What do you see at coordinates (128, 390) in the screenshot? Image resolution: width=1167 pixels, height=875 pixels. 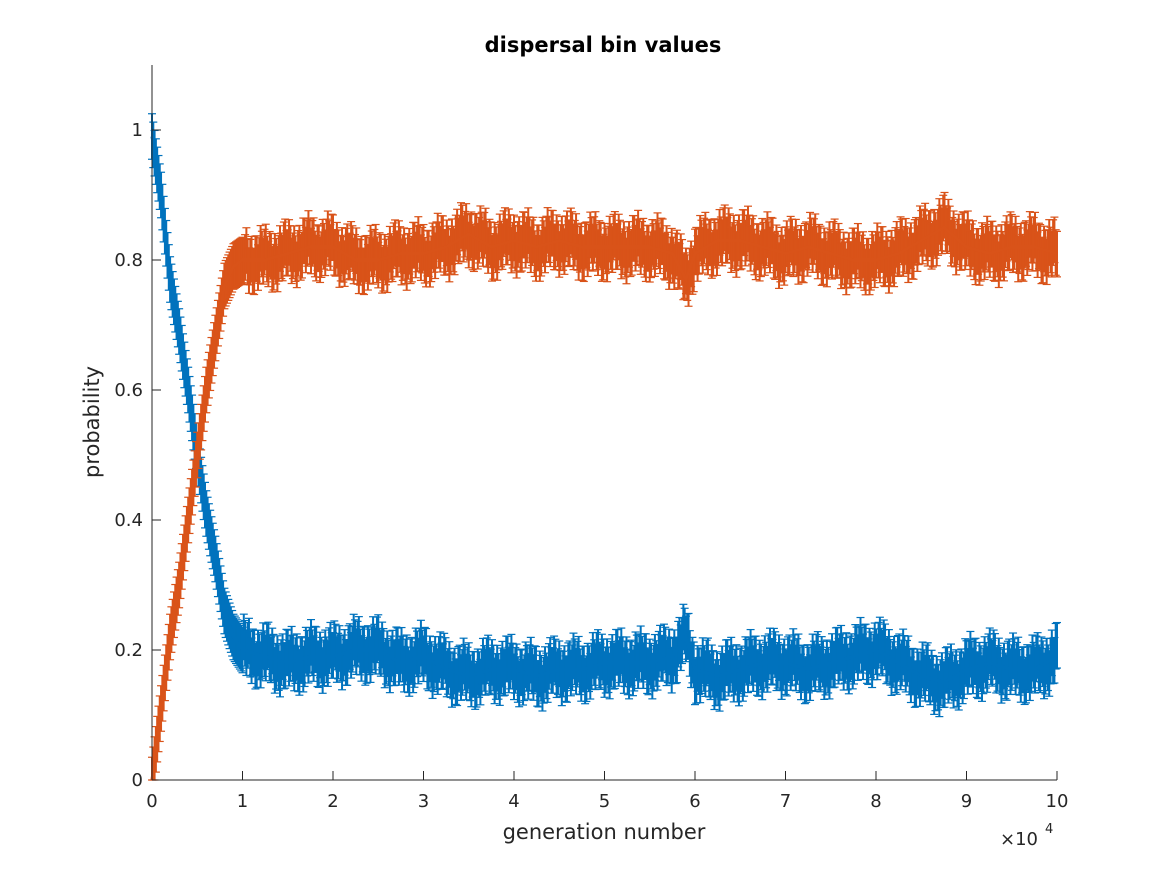 I see `y-tick-label: 0.6` at bounding box center [128, 390].